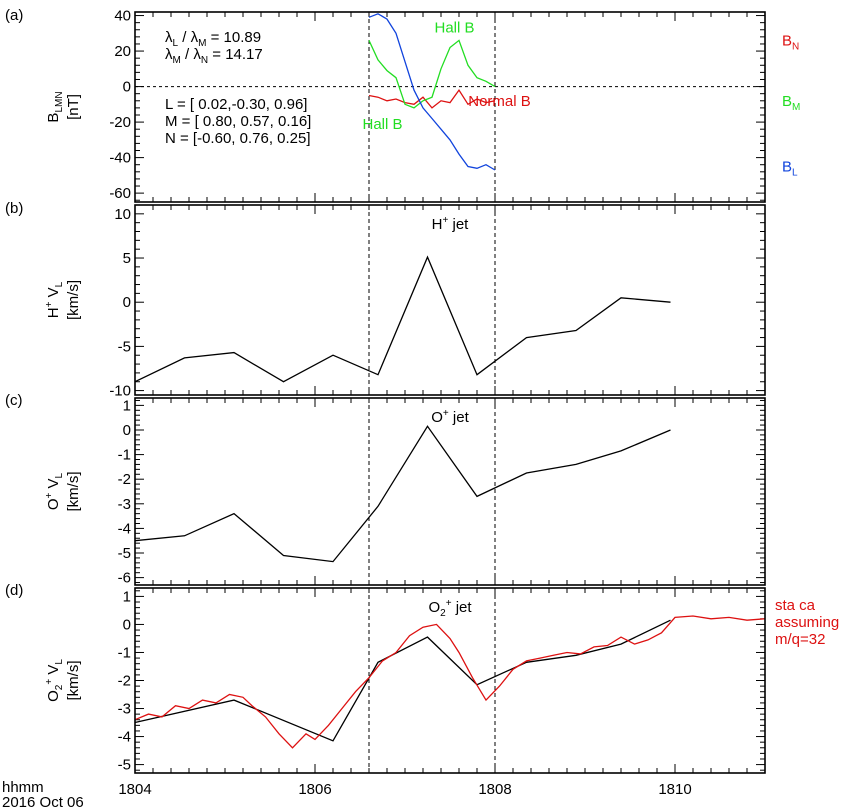 This screenshot has height=811, width=851. I want to click on panel-title: H+ jet, so click(451, 224).